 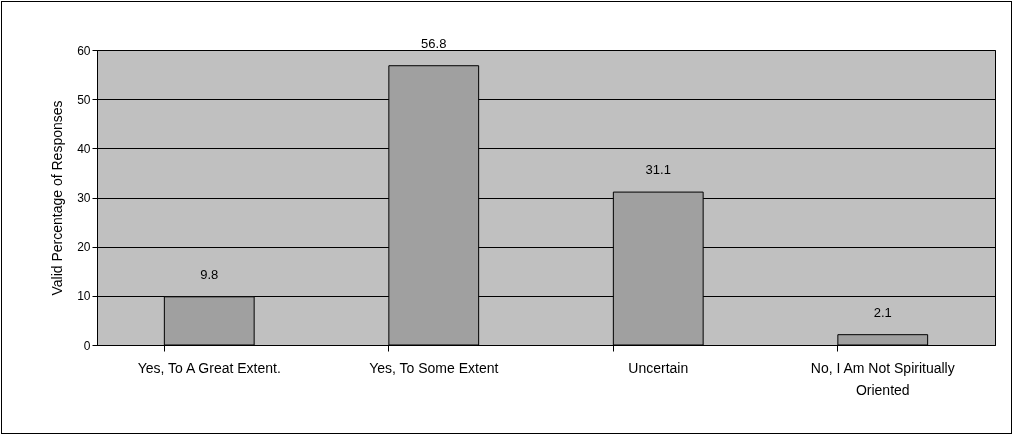 What do you see at coordinates (84, 50) in the screenshot?
I see `y-tick-label: 60` at bounding box center [84, 50].